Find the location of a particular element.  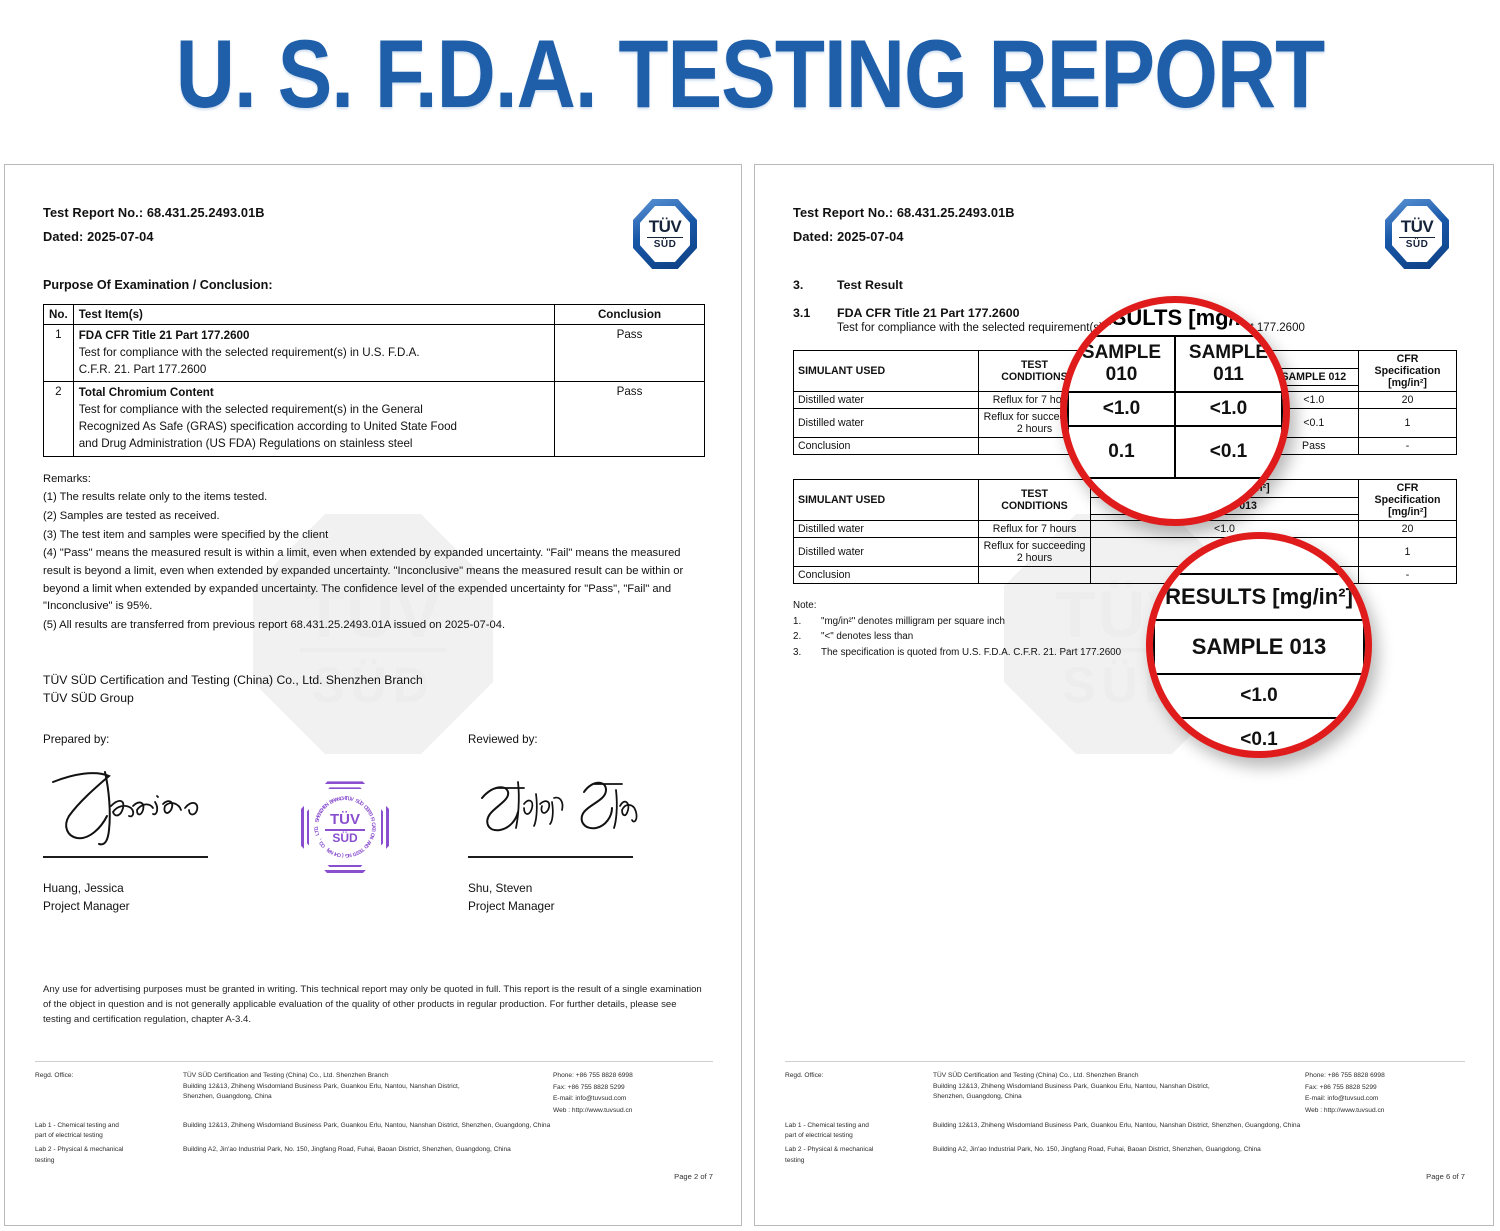

purpose-heading: Purpose Of Examination / Conclusion: is located at coordinates (158, 285).